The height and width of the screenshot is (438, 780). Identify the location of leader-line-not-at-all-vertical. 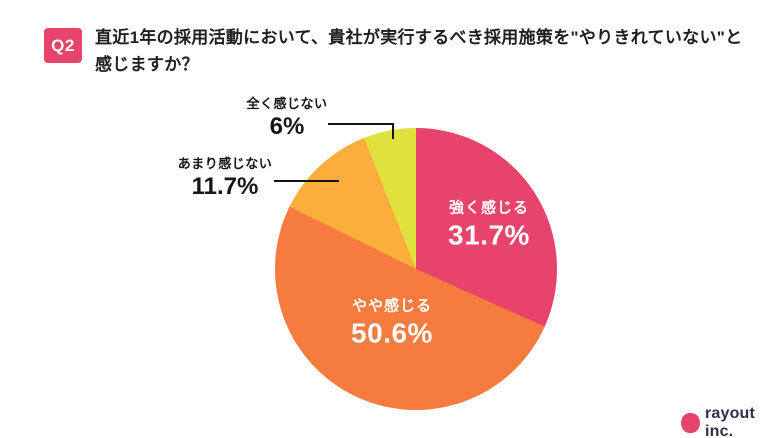
(393, 131).